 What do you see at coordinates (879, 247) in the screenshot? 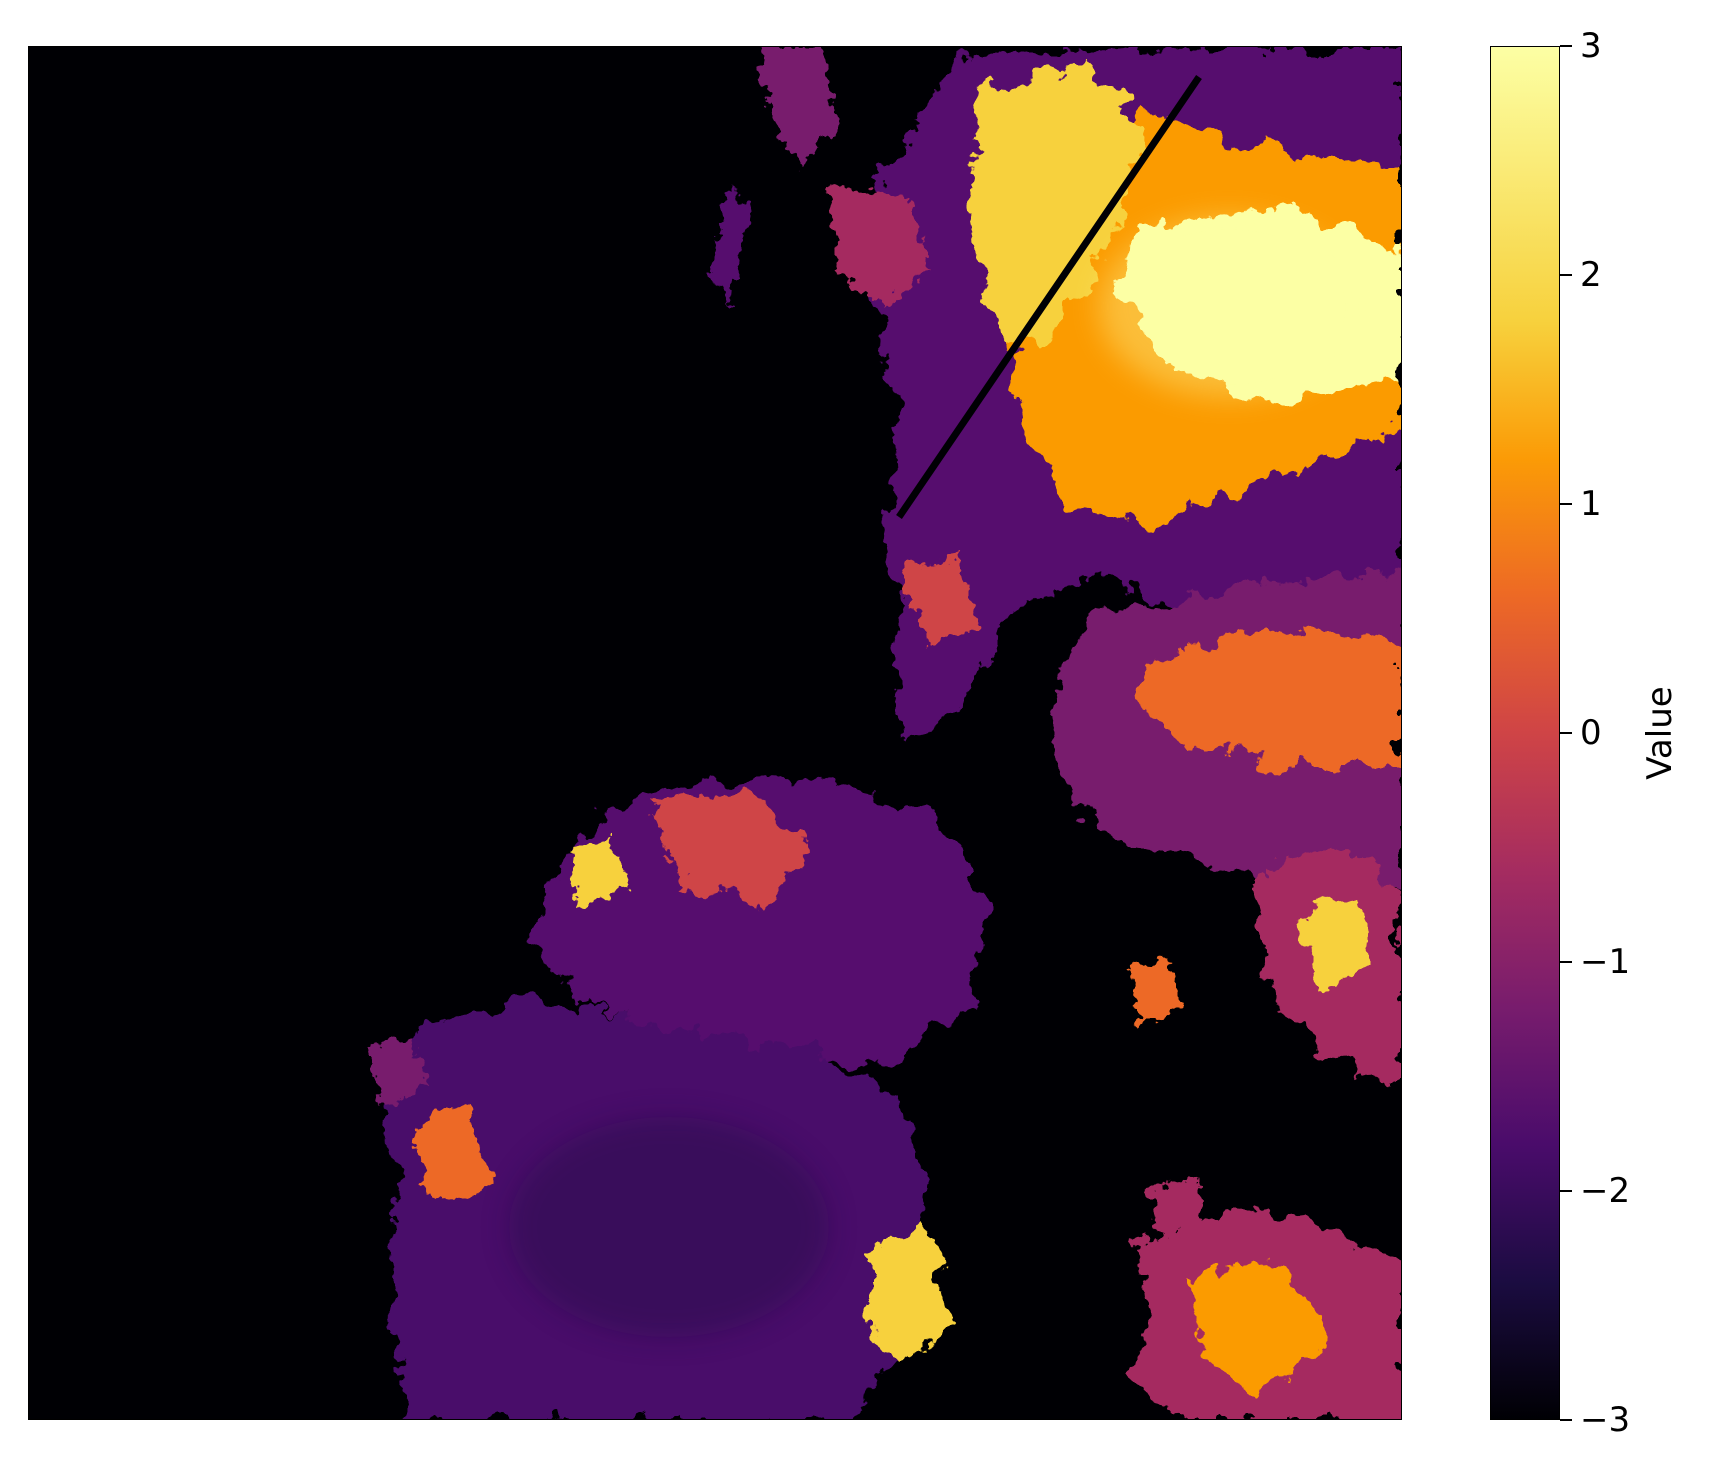
I see `island-skye` at bounding box center [879, 247].